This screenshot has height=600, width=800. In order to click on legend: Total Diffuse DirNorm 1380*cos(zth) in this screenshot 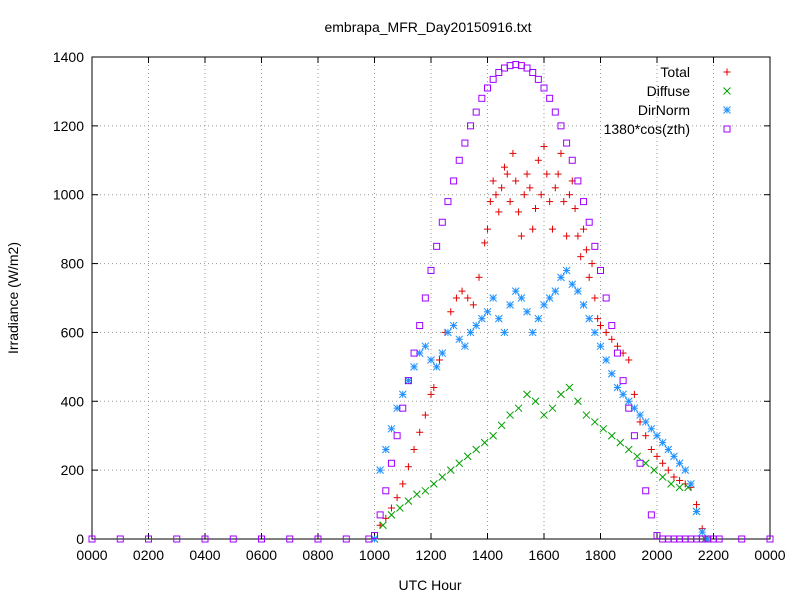, I will do `click(667, 100)`.